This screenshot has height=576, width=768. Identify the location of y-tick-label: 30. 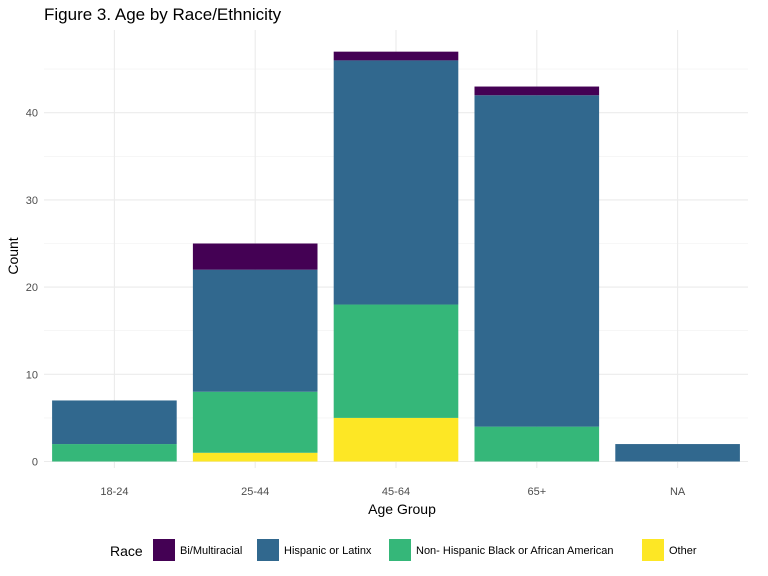
(32, 201).